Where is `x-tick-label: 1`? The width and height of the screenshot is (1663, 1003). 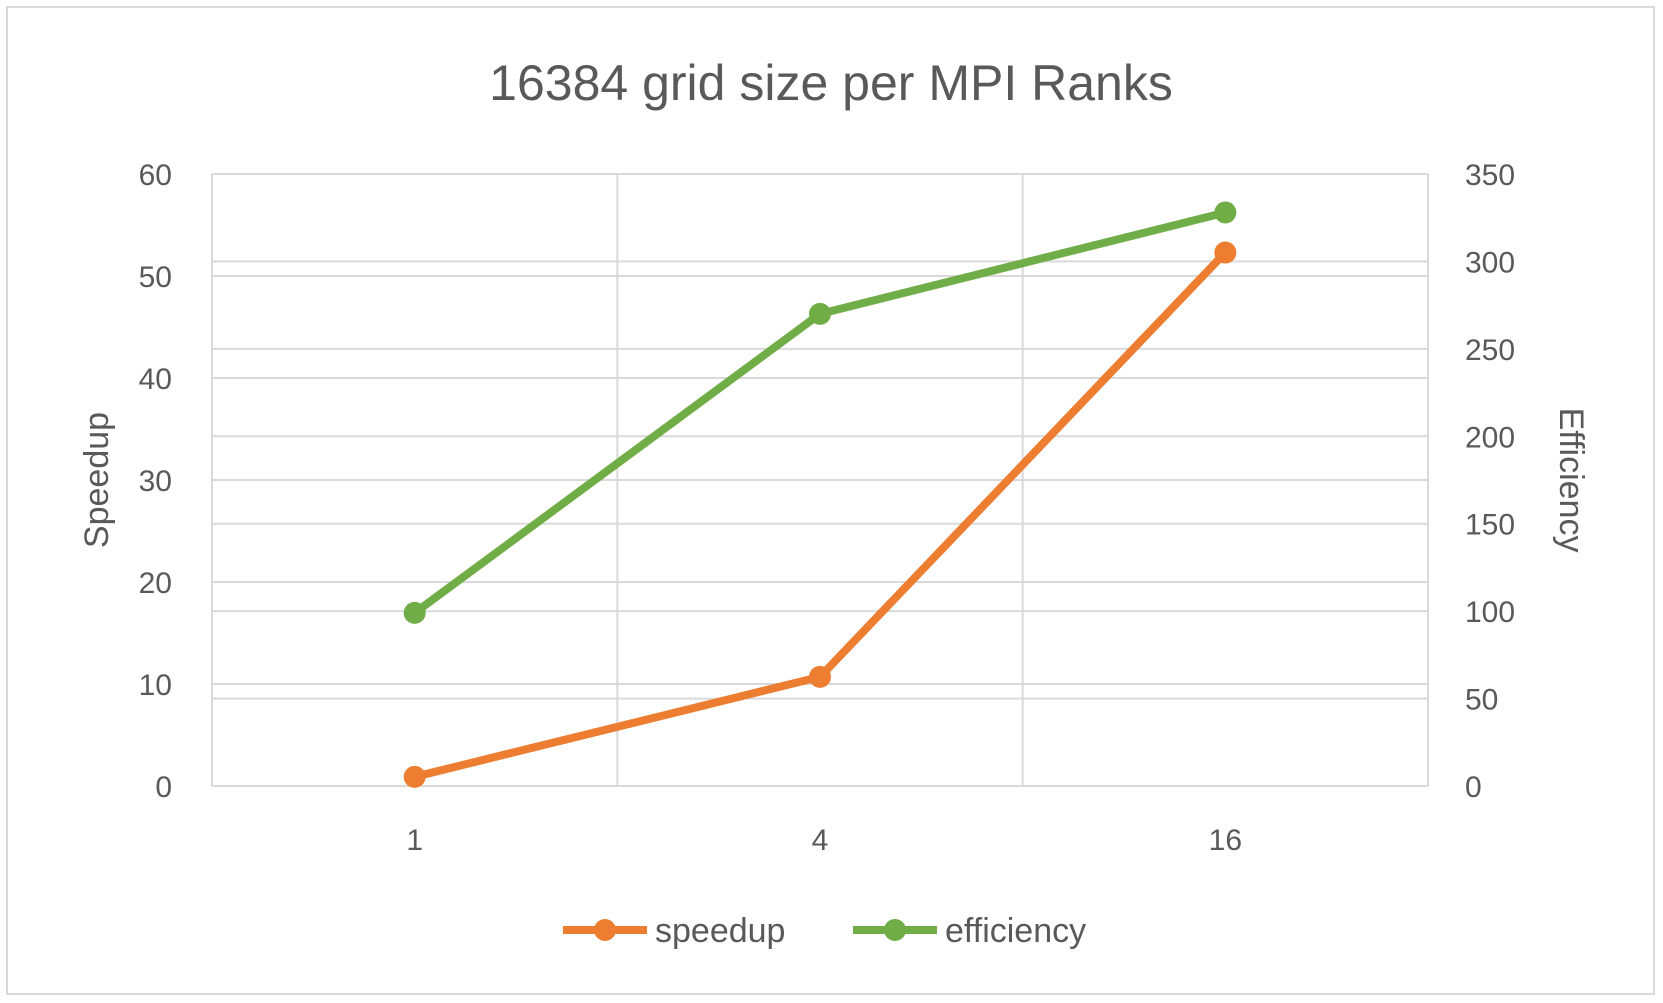
x-tick-label: 1 is located at coordinates (414, 840).